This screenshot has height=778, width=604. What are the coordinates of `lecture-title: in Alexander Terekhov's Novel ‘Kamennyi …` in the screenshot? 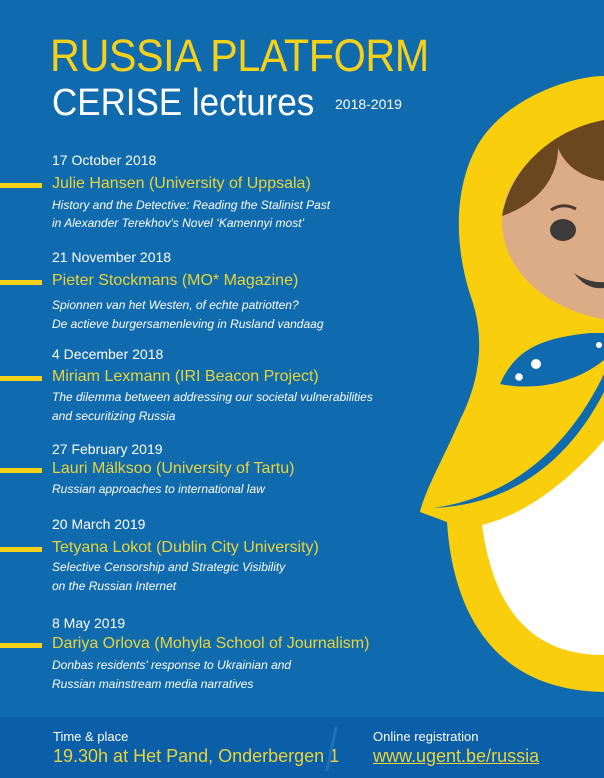 It's located at (178, 223).